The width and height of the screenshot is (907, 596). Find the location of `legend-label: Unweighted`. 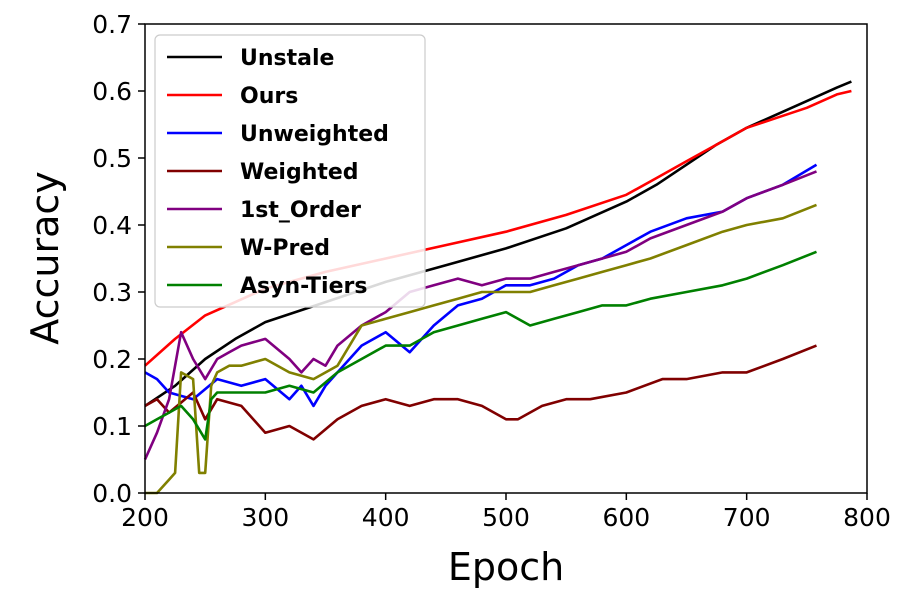

legend-label: Unweighted is located at coordinates (314, 134).